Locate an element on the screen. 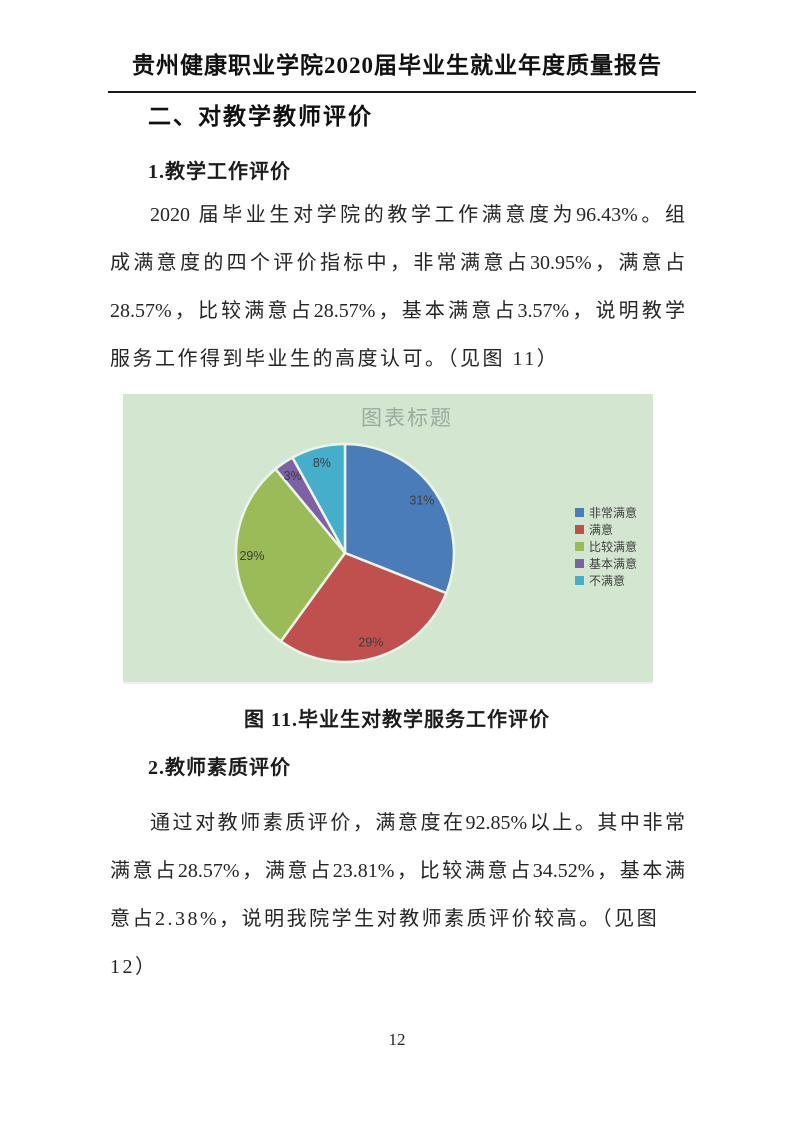 The width and height of the screenshot is (794, 1122). legend-item-4: 不满意 is located at coordinates (606, 580).